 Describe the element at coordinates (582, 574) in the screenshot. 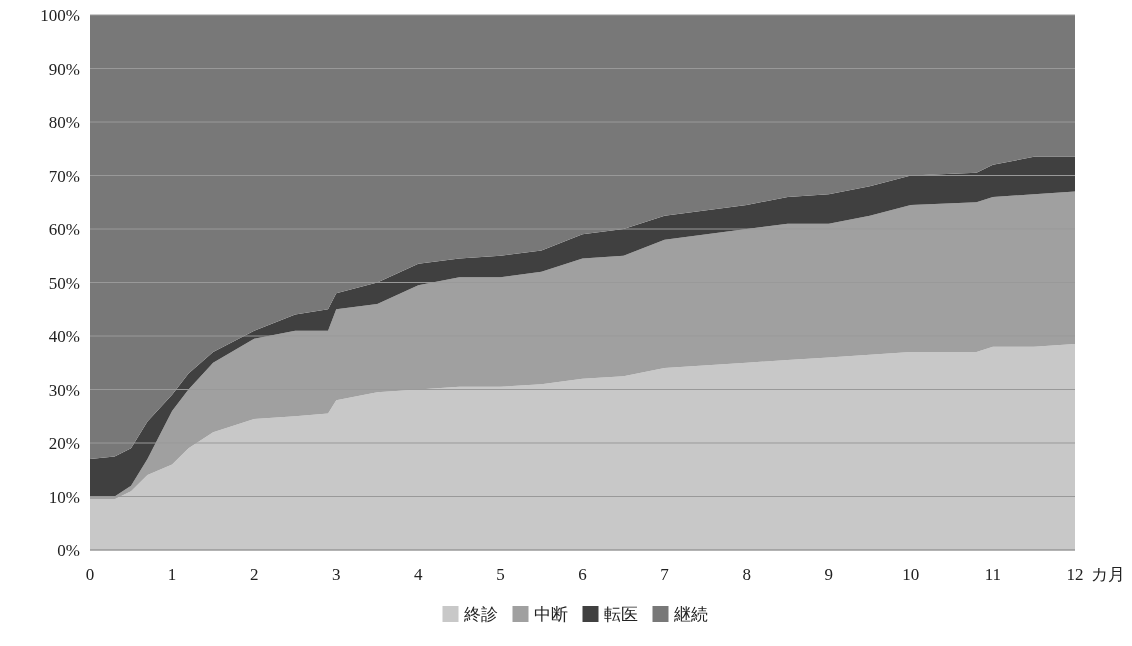

I see `x-tick-label: 6` at that location.